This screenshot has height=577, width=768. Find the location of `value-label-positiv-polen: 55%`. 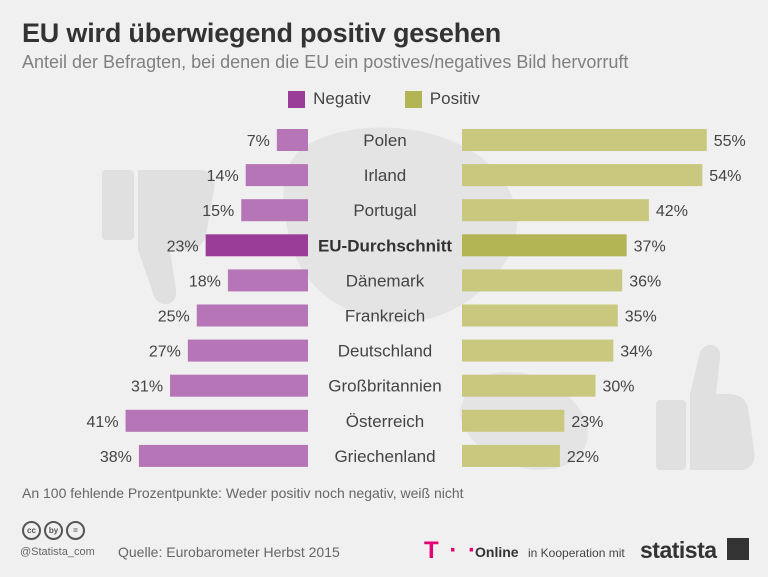

value-label-positiv-polen: 55% is located at coordinates (730, 141).